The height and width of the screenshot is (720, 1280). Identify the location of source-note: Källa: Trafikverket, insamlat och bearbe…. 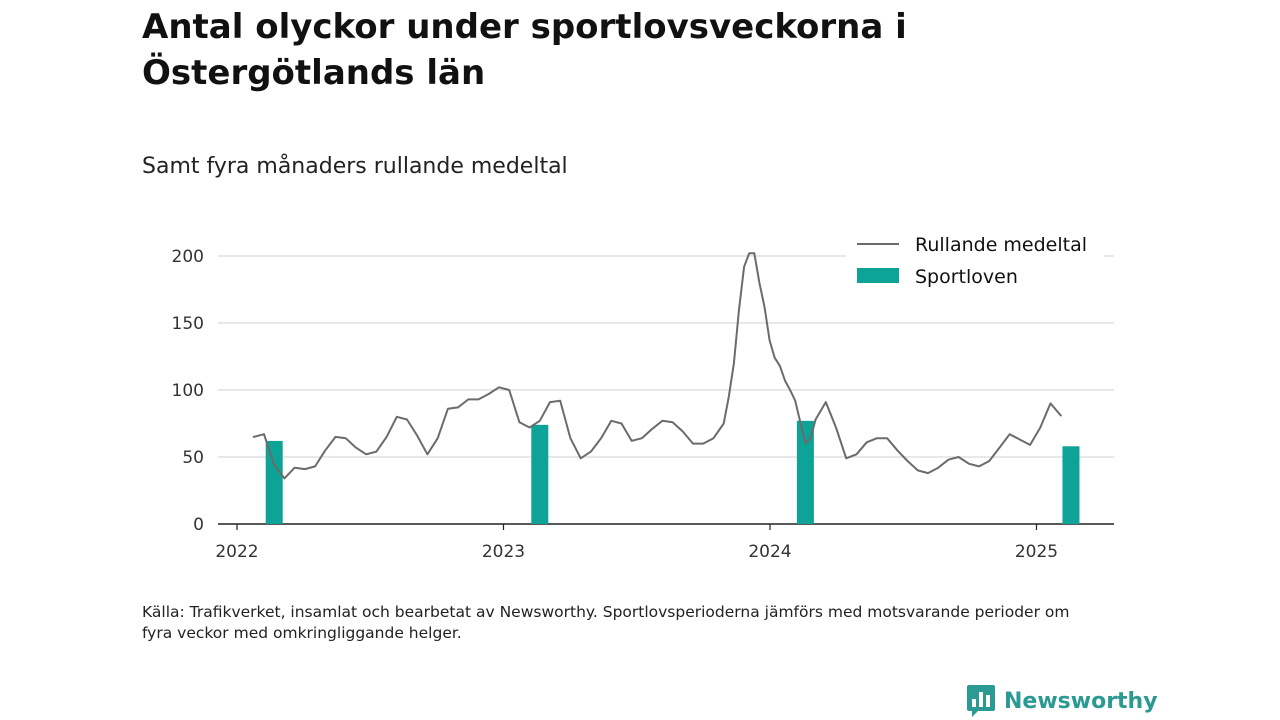
(606, 622).